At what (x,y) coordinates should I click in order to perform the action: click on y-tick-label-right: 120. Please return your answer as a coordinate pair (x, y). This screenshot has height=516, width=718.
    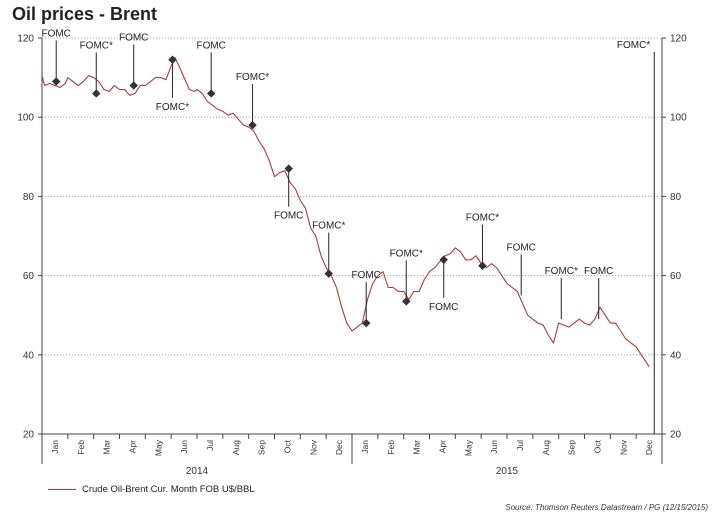
    Looking at the image, I should click on (678, 39).